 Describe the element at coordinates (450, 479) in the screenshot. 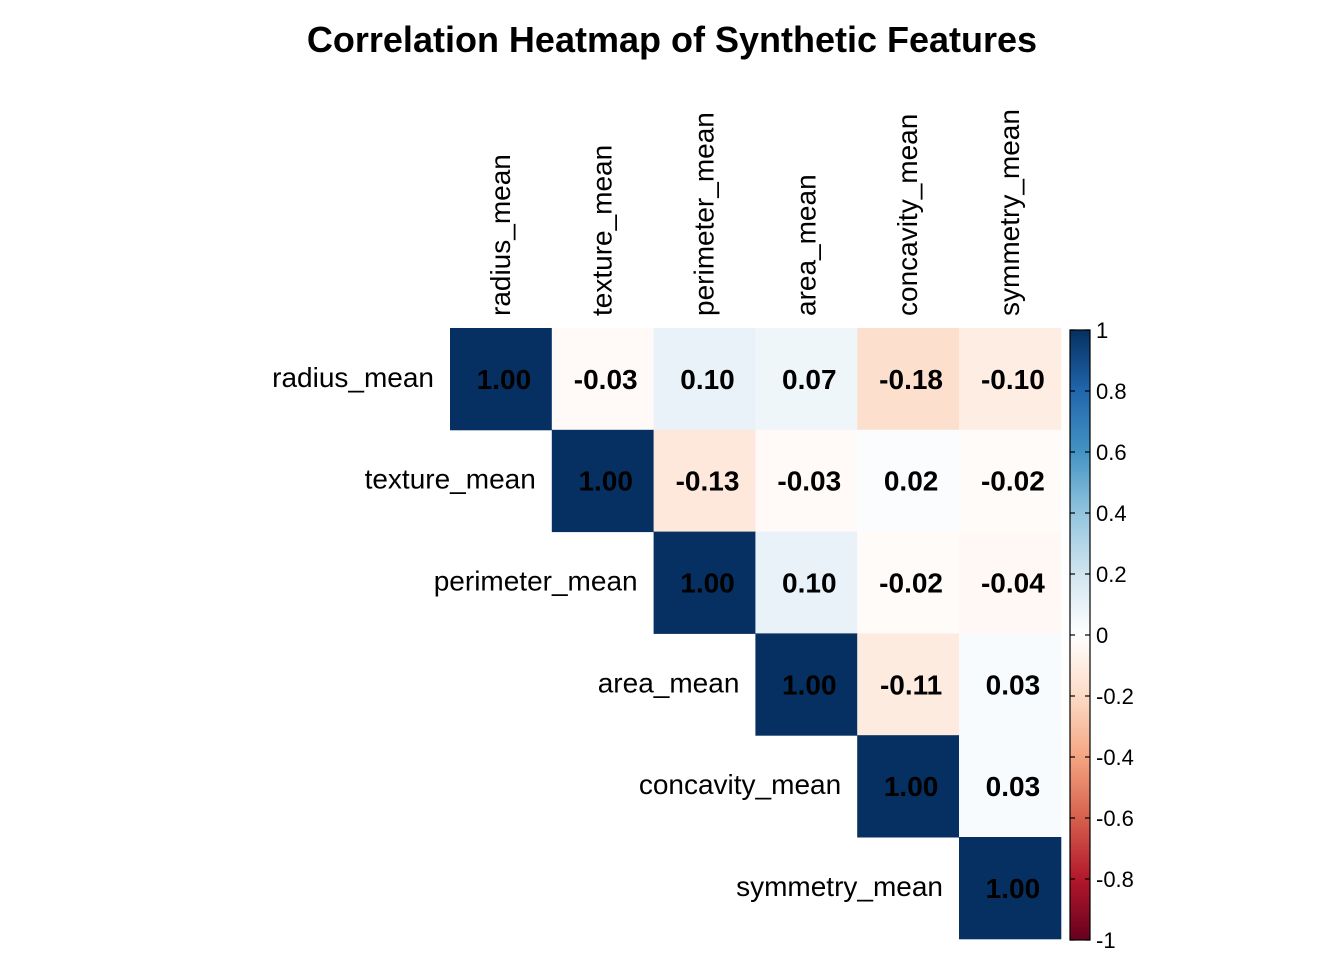

I see `row-label-texture_mean: texture_mean` at that location.